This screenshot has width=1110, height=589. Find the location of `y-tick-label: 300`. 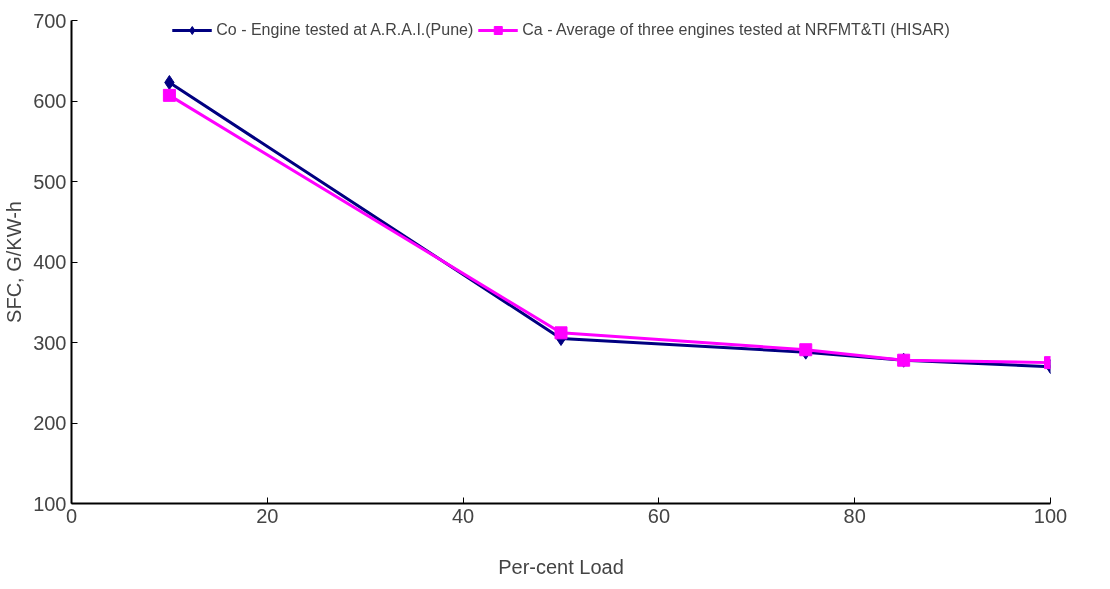

y-tick-label: 300 is located at coordinates (50, 342).